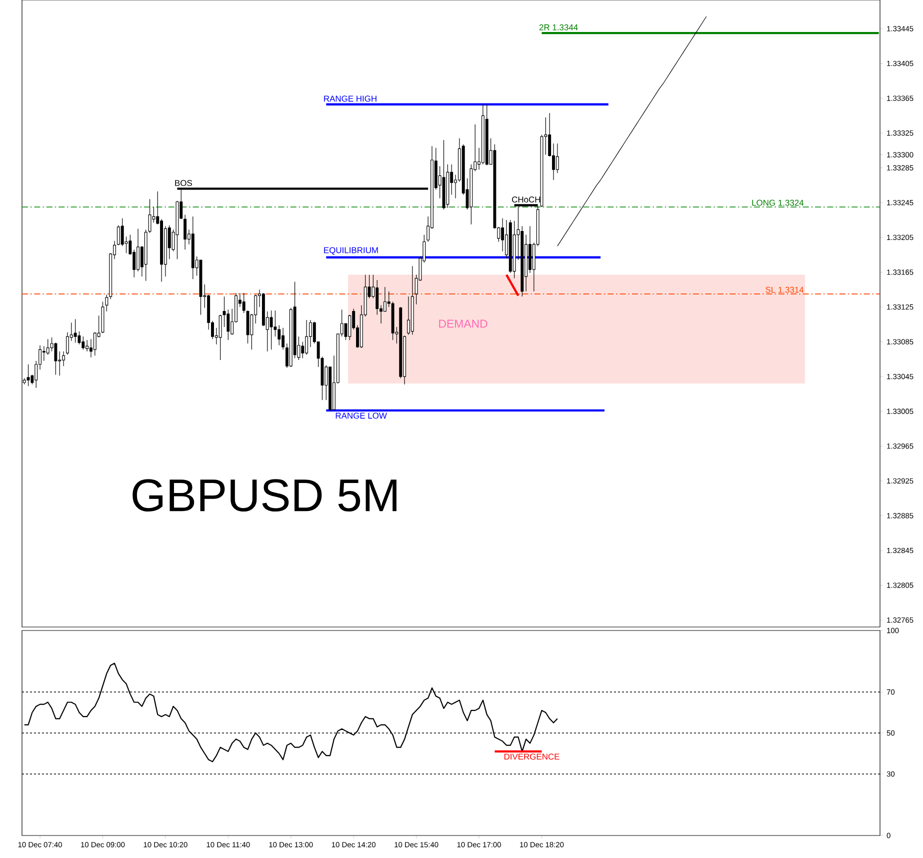 The image size is (923, 858). I want to click on ref-line-label: SL 1.3314, so click(785, 289).